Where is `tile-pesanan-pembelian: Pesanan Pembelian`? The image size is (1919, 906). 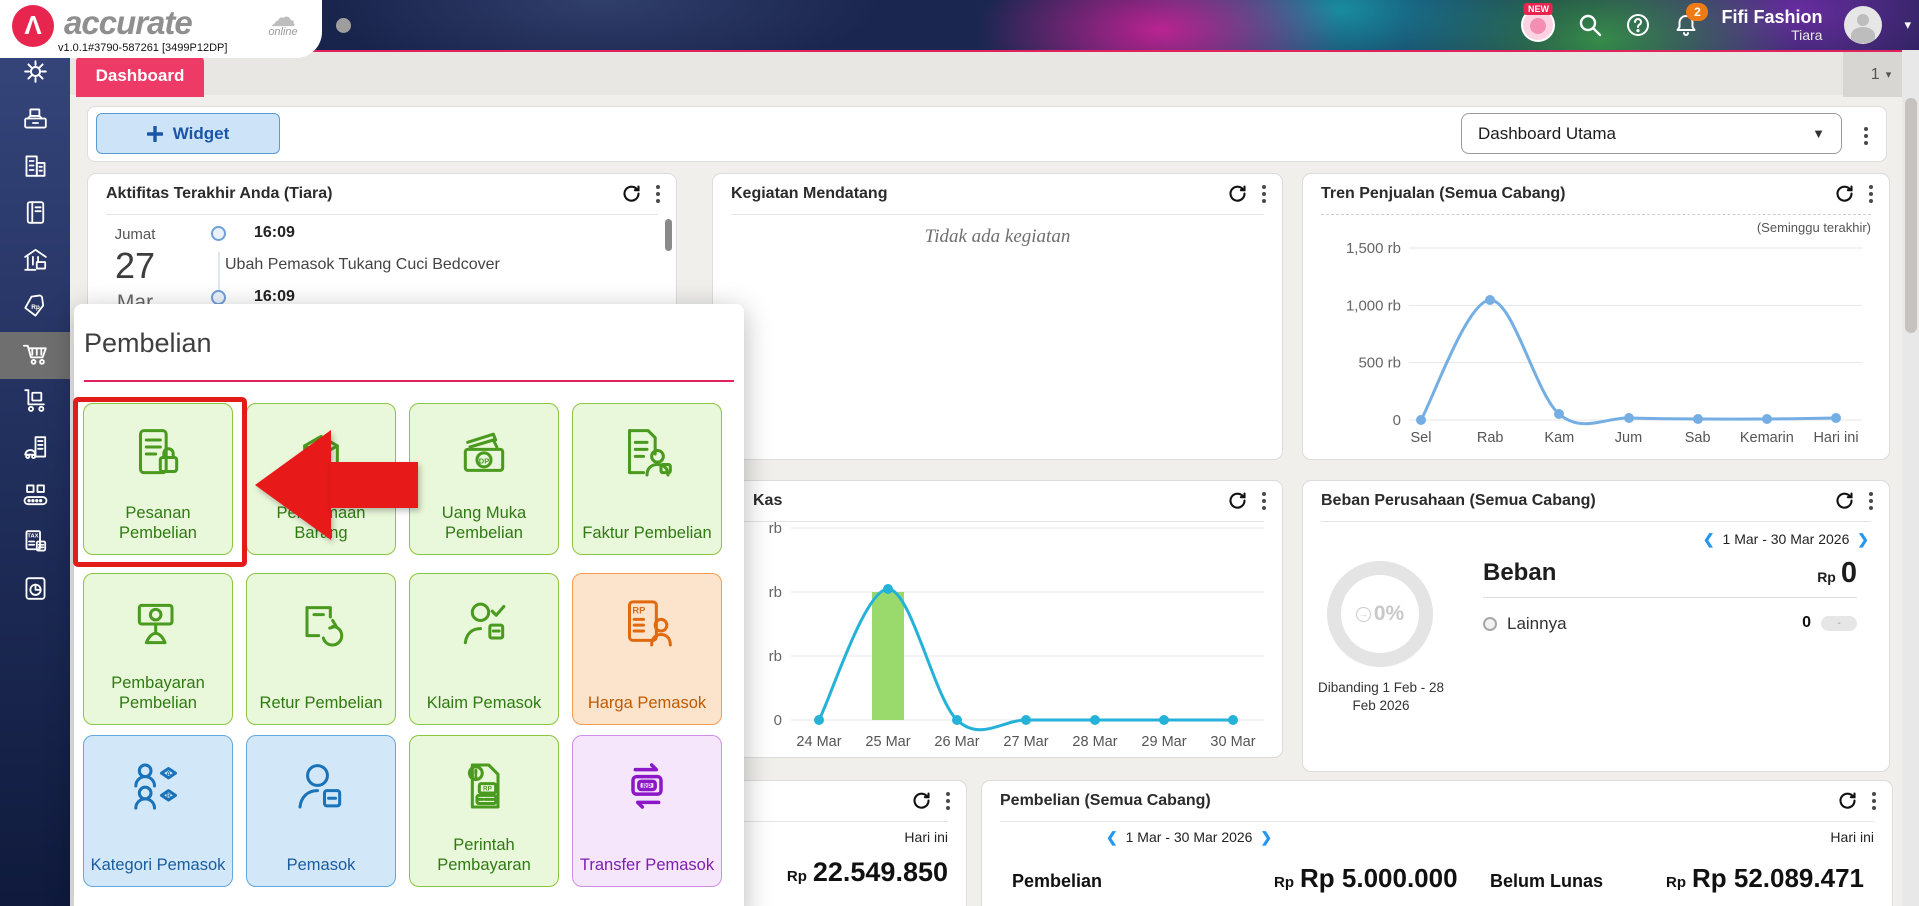 tile-pesanan-pembelian: Pesanan Pembelian is located at coordinates (158, 479).